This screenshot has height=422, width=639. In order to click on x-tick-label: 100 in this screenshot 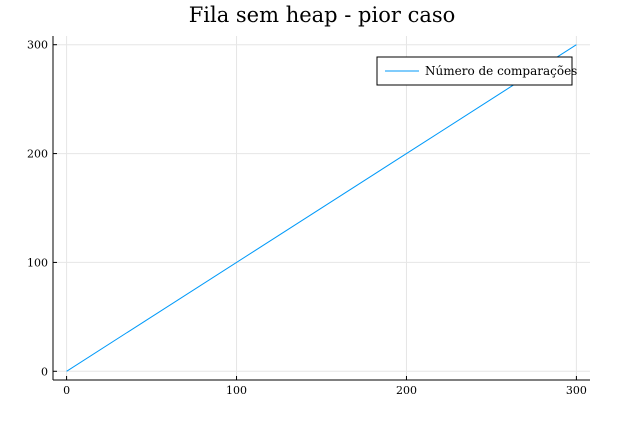, I will do `click(236, 390)`.